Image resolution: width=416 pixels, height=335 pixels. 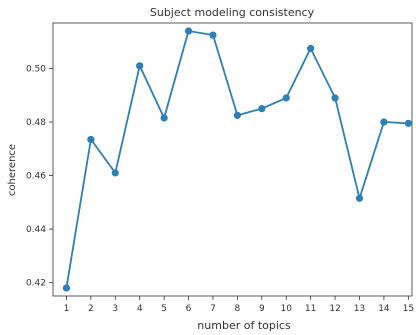 I want to click on y-tick-label: 0.44, so click(x=36, y=230).